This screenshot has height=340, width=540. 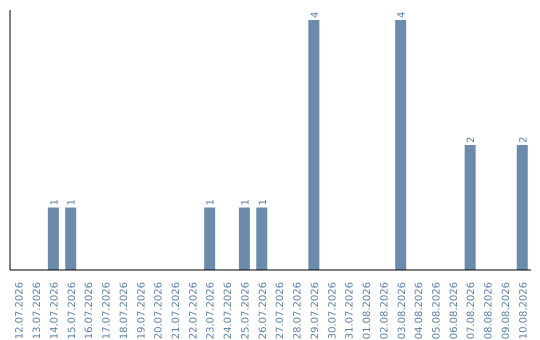 What do you see at coordinates (142, 311) in the screenshot?
I see `x-tick-label: 19.07.2026` at bounding box center [142, 311].